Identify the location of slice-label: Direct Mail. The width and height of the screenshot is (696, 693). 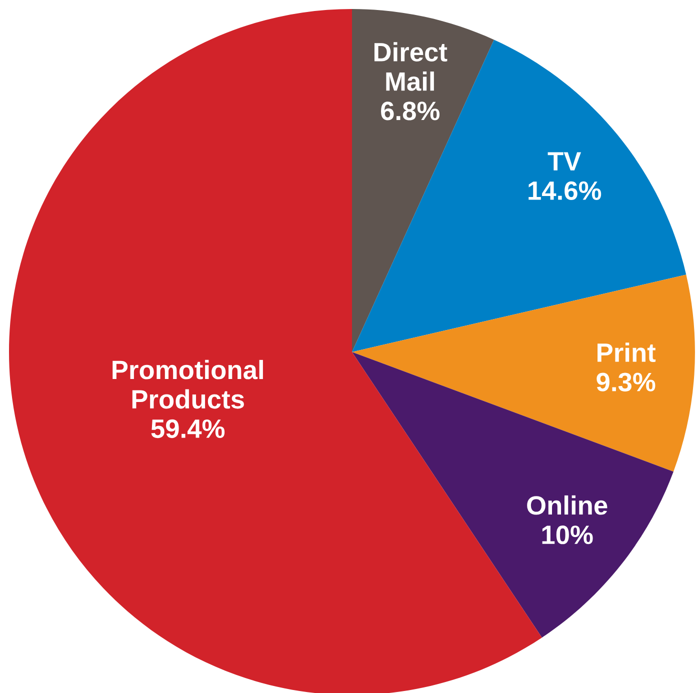
(411, 66).